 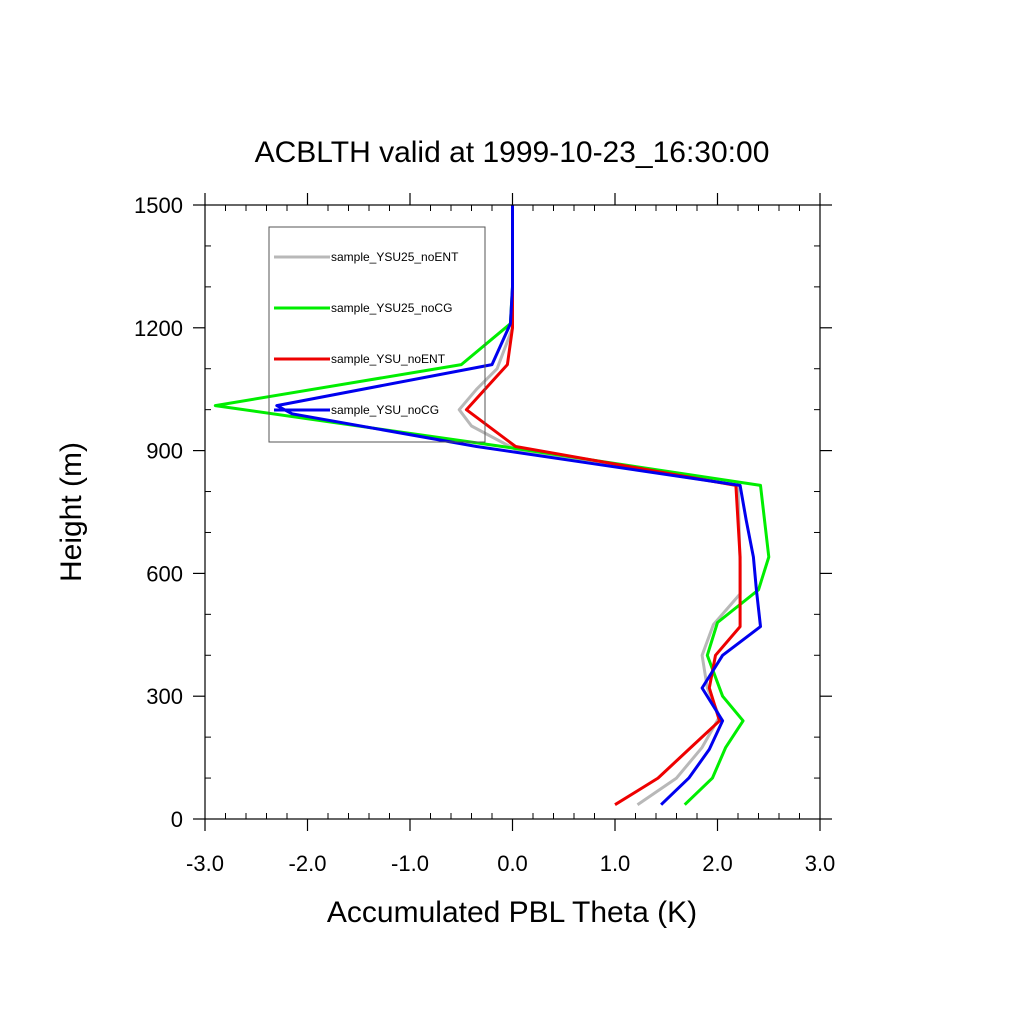 What do you see at coordinates (512, 152) in the screenshot?
I see `chart-title: ACBLTH valid at 1999-10-23_16:30:00` at bounding box center [512, 152].